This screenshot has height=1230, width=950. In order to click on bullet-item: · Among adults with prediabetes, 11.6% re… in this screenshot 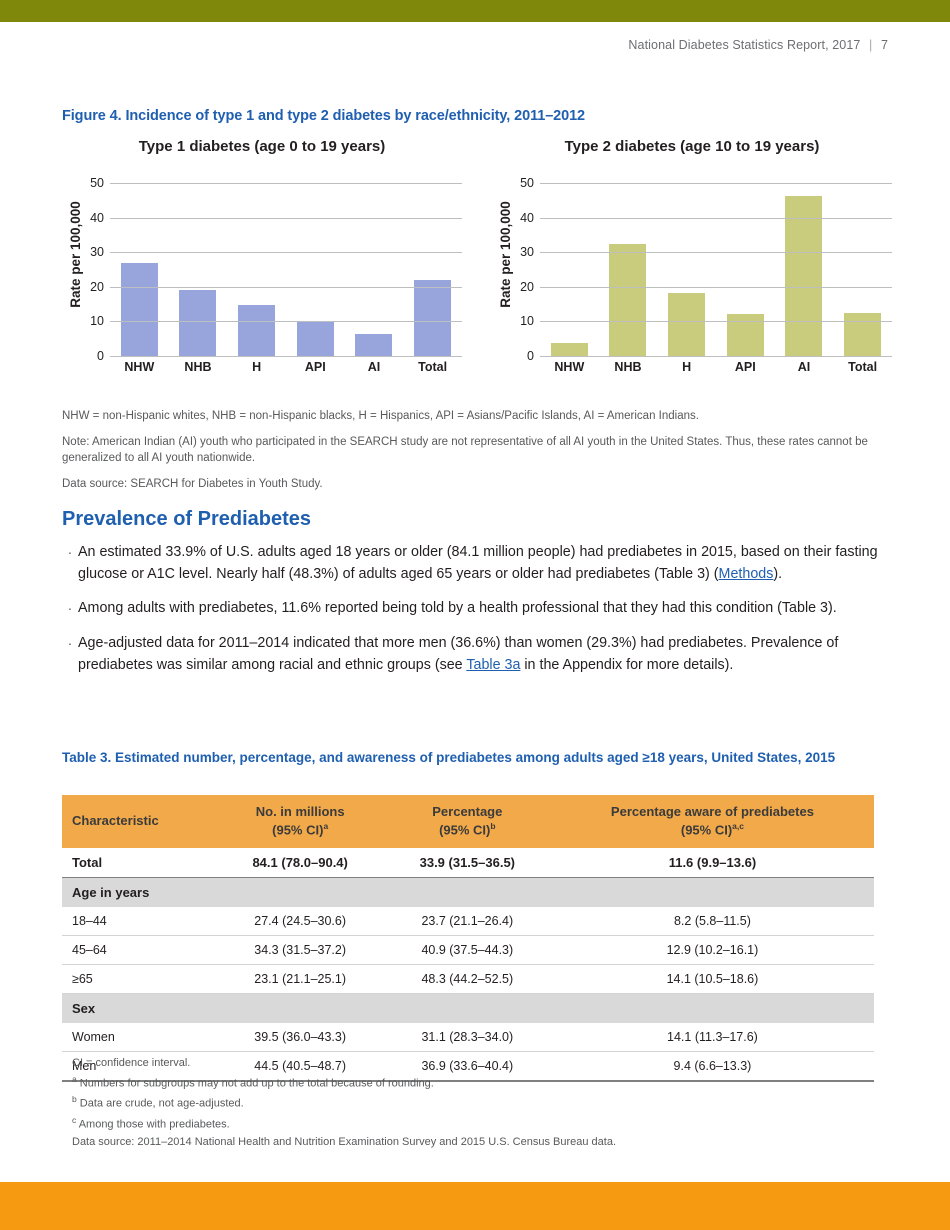, I will do `click(472, 609)`.